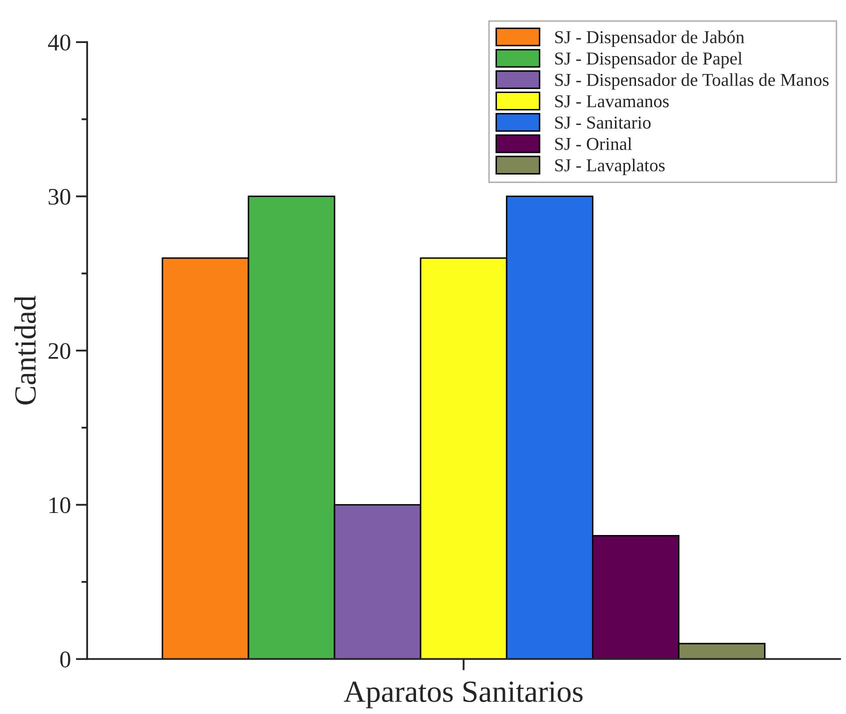 This screenshot has width=846, height=714. Describe the element at coordinates (648, 60) in the screenshot. I see `legend-label: SJ - Dispensador de Papel` at that location.